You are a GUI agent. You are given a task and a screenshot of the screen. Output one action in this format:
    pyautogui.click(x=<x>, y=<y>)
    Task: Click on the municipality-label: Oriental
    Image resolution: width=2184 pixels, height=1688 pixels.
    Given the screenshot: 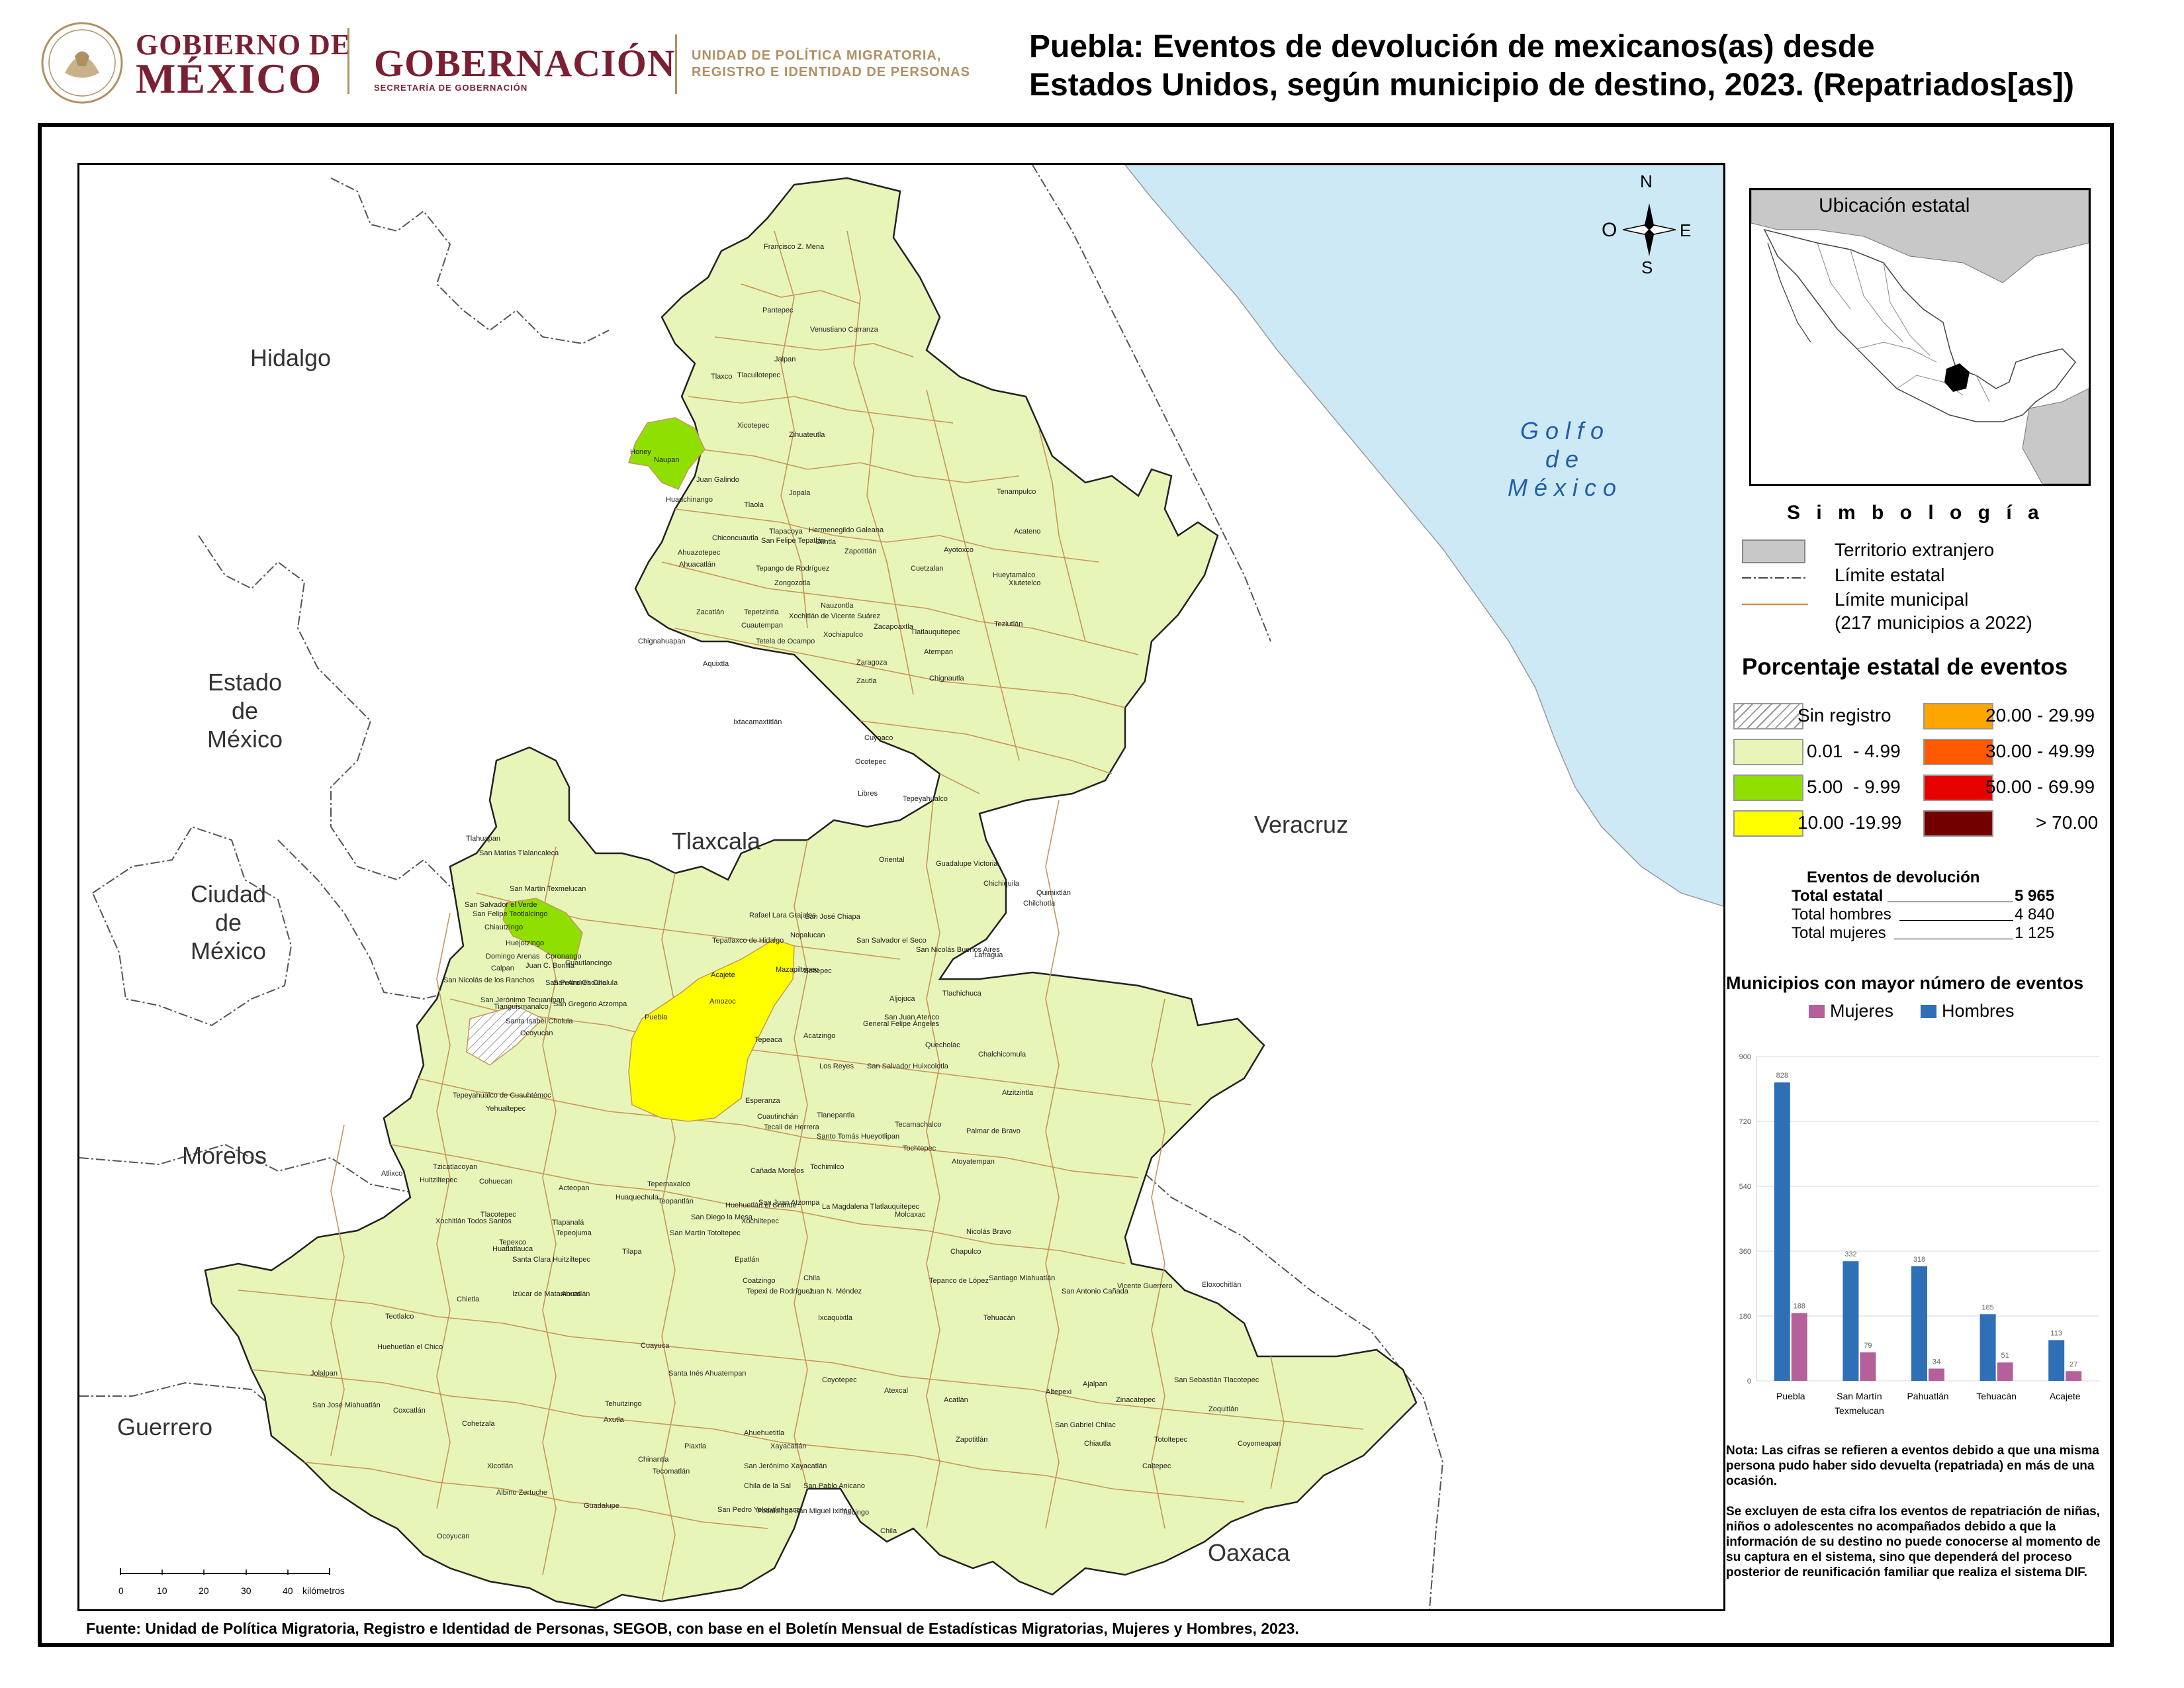 What is the action you would take?
    pyautogui.click(x=892, y=860)
    